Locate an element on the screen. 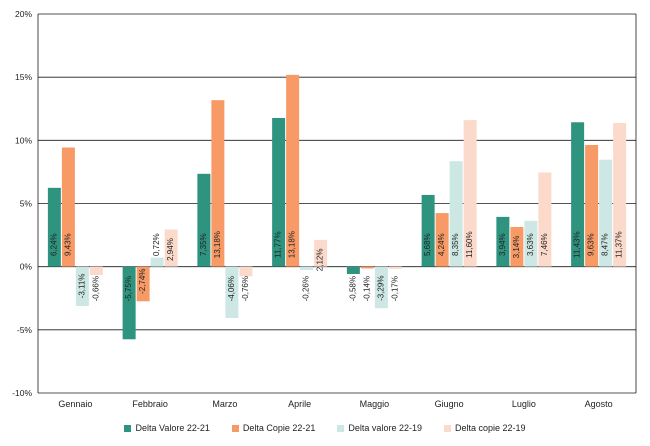 Image resolution: width=650 pixels, height=446 pixels. x-tick-label: Febbraio is located at coordinates (150, 404).